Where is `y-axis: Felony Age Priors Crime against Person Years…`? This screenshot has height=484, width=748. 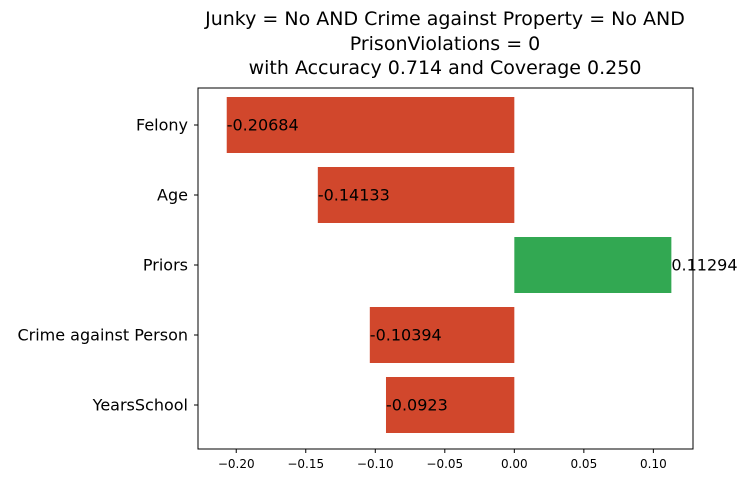
y-axis: Felony Age Priors Crime against Person Years… is located at coordinates (107, 265).